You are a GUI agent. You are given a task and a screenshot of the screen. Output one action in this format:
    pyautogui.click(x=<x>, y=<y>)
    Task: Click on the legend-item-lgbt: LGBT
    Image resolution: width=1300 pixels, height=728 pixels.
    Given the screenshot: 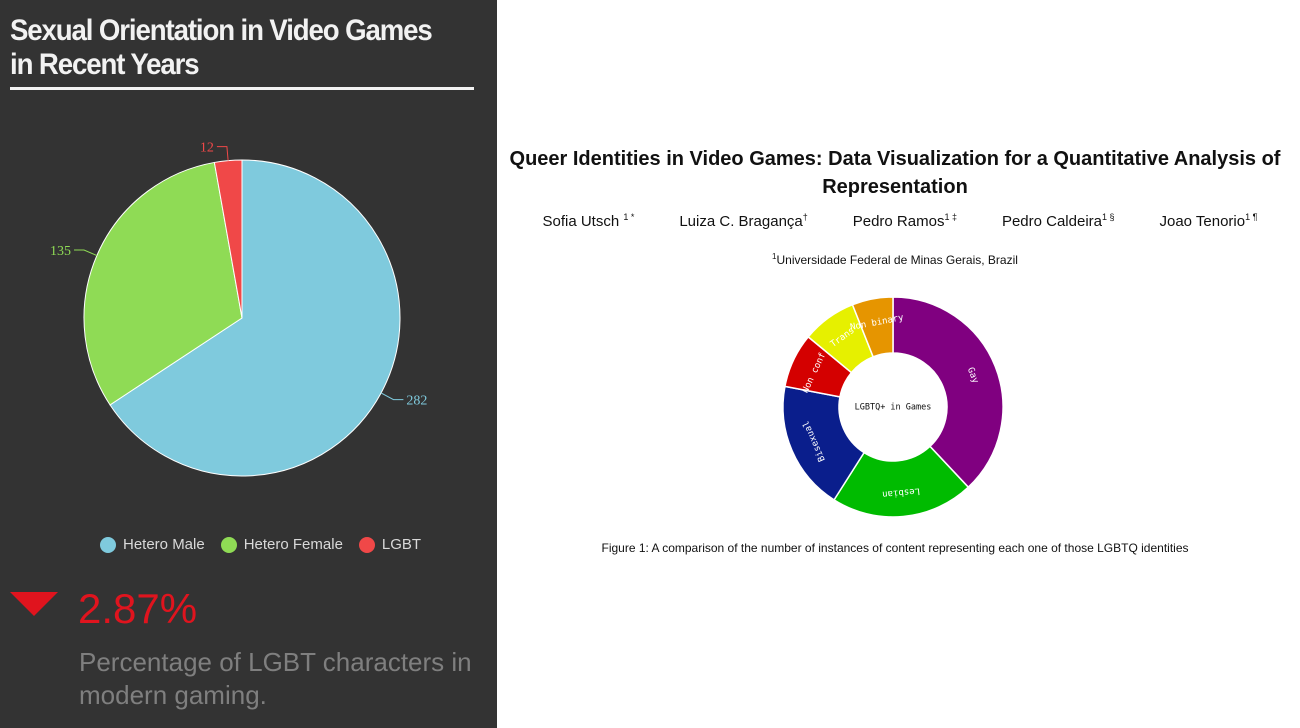 What is the action you would take?
    pyautogui.click(x=390, y=544)
    